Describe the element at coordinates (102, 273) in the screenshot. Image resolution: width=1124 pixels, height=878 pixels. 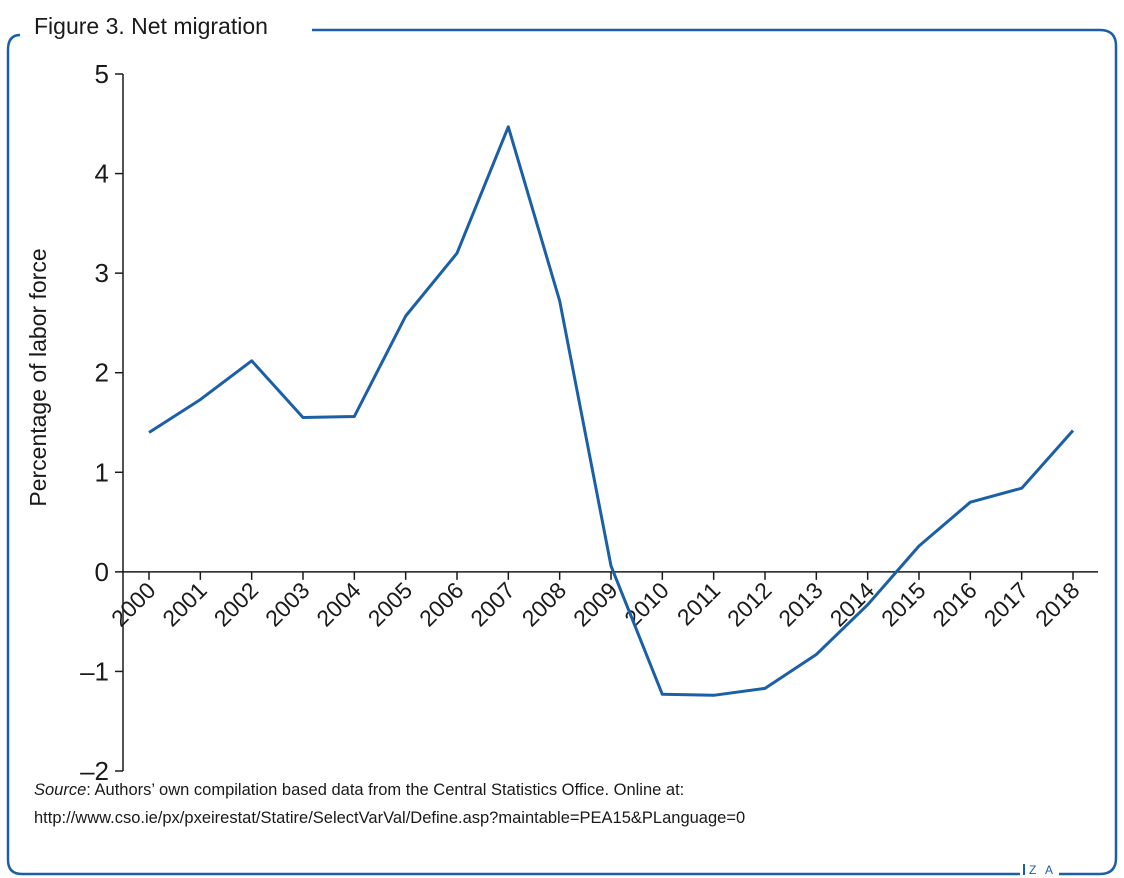
I see `y-tick-label: 3` at that location.